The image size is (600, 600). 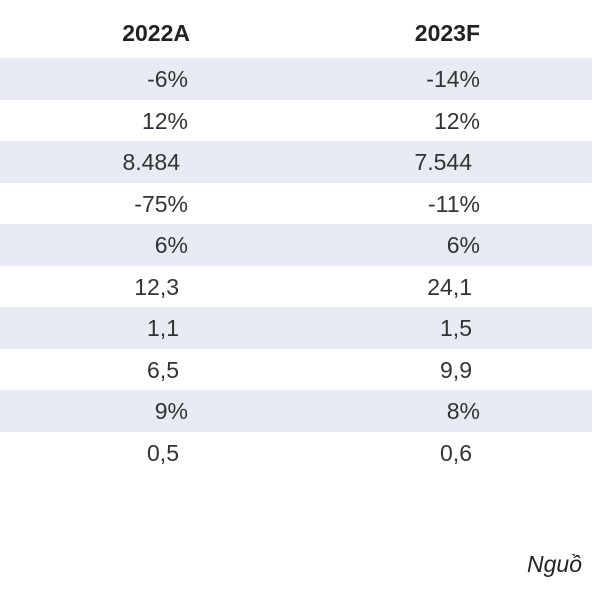 I want to click on table-row: 12,3 24,1, so click(x=300, y=287).